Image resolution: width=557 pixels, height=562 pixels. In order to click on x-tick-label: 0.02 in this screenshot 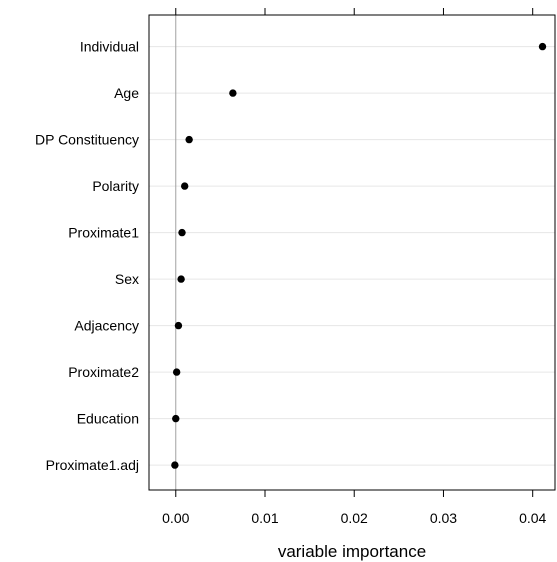, I will do `click(354, 518)`.